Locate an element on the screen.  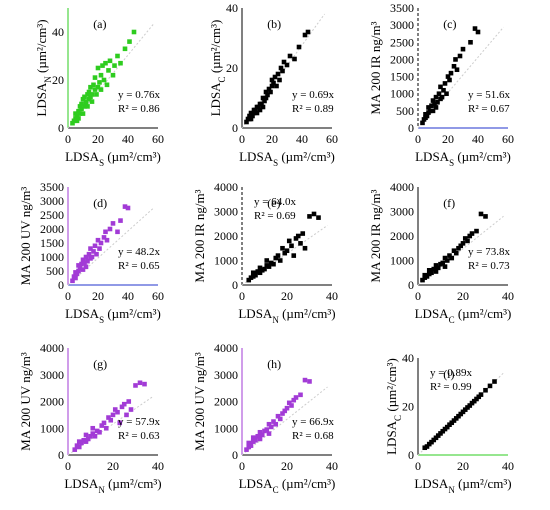
y-tick-label: 1000 is located at coordinates (226, 261).